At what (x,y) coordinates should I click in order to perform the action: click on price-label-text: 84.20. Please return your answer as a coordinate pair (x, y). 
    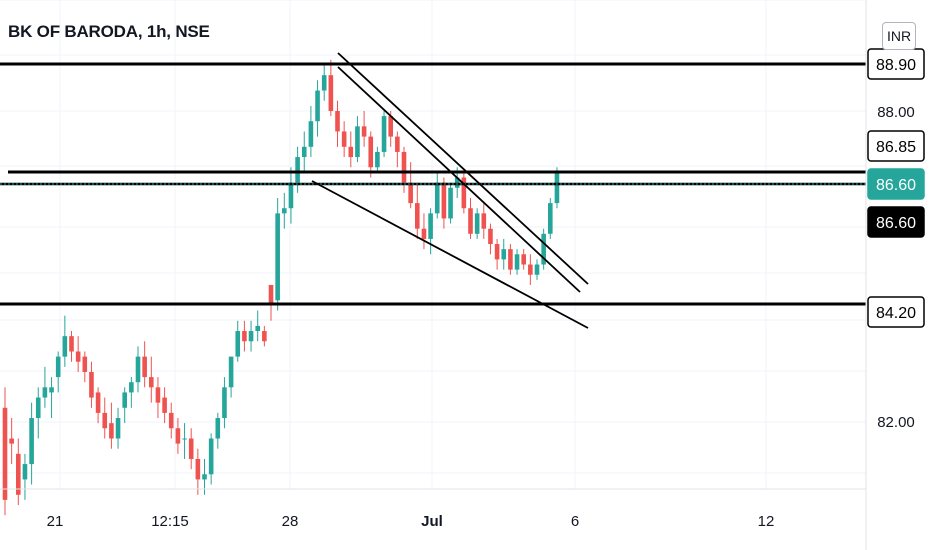
    Looking at the image, I should click on (896, 313).